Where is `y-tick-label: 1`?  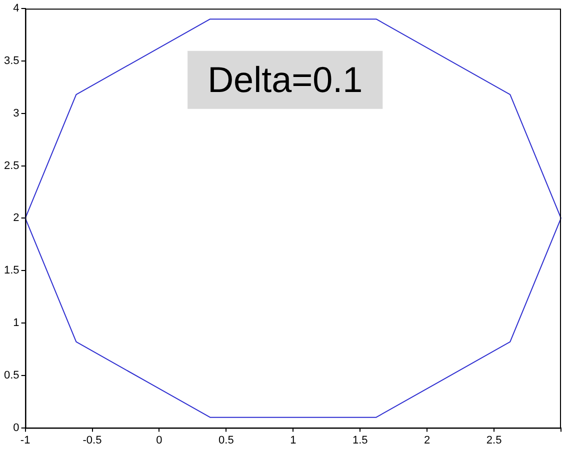
y-tick-label: 1 is located at coordinates (16, 323).